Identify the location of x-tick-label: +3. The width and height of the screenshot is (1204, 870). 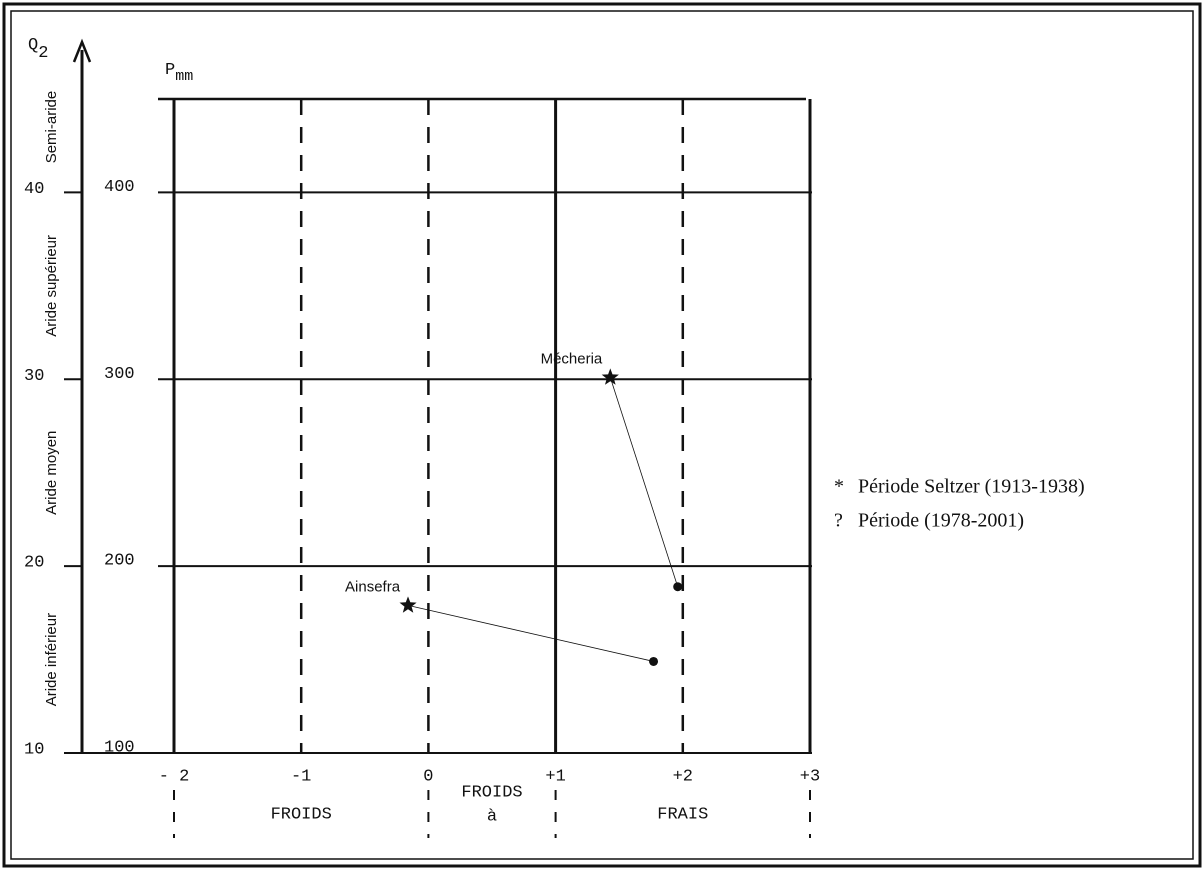
(810, 776).